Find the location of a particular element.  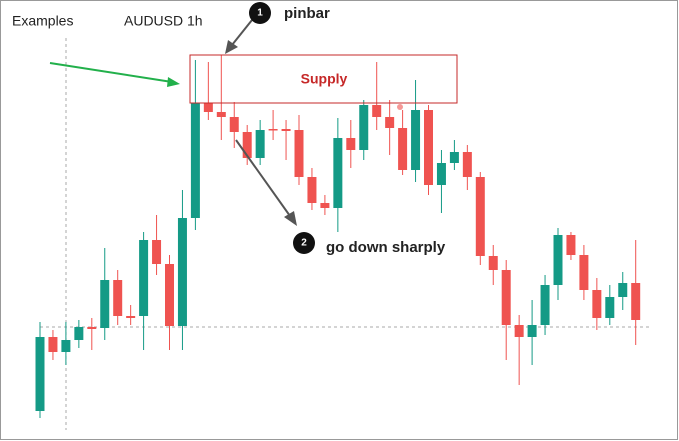

supply-label: Supply is located at coordinates (324, 79).